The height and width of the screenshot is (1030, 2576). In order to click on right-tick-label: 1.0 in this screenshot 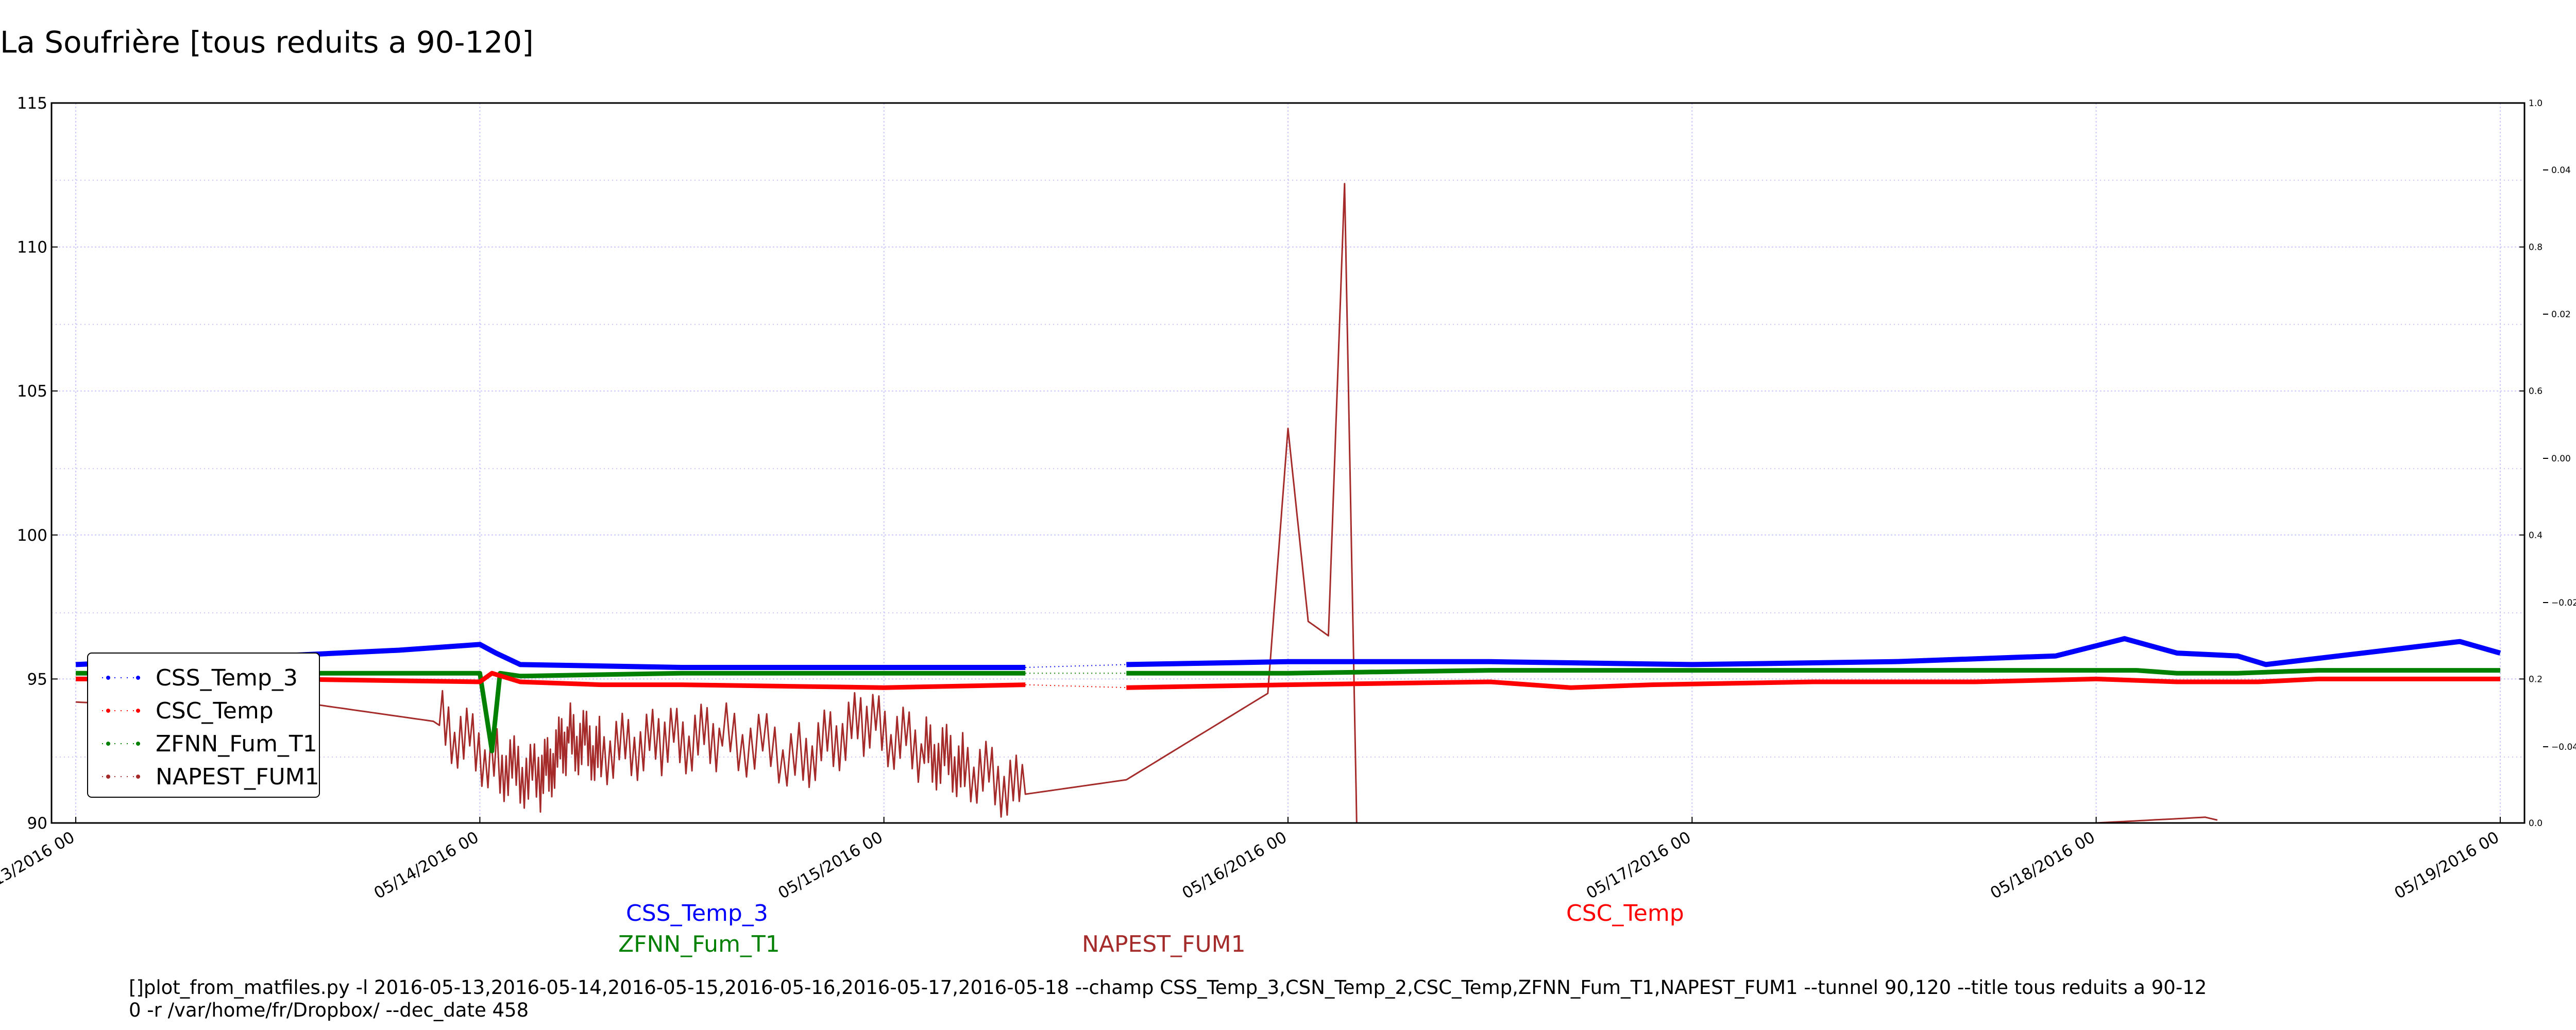, I will do `click(2536, 103)`.